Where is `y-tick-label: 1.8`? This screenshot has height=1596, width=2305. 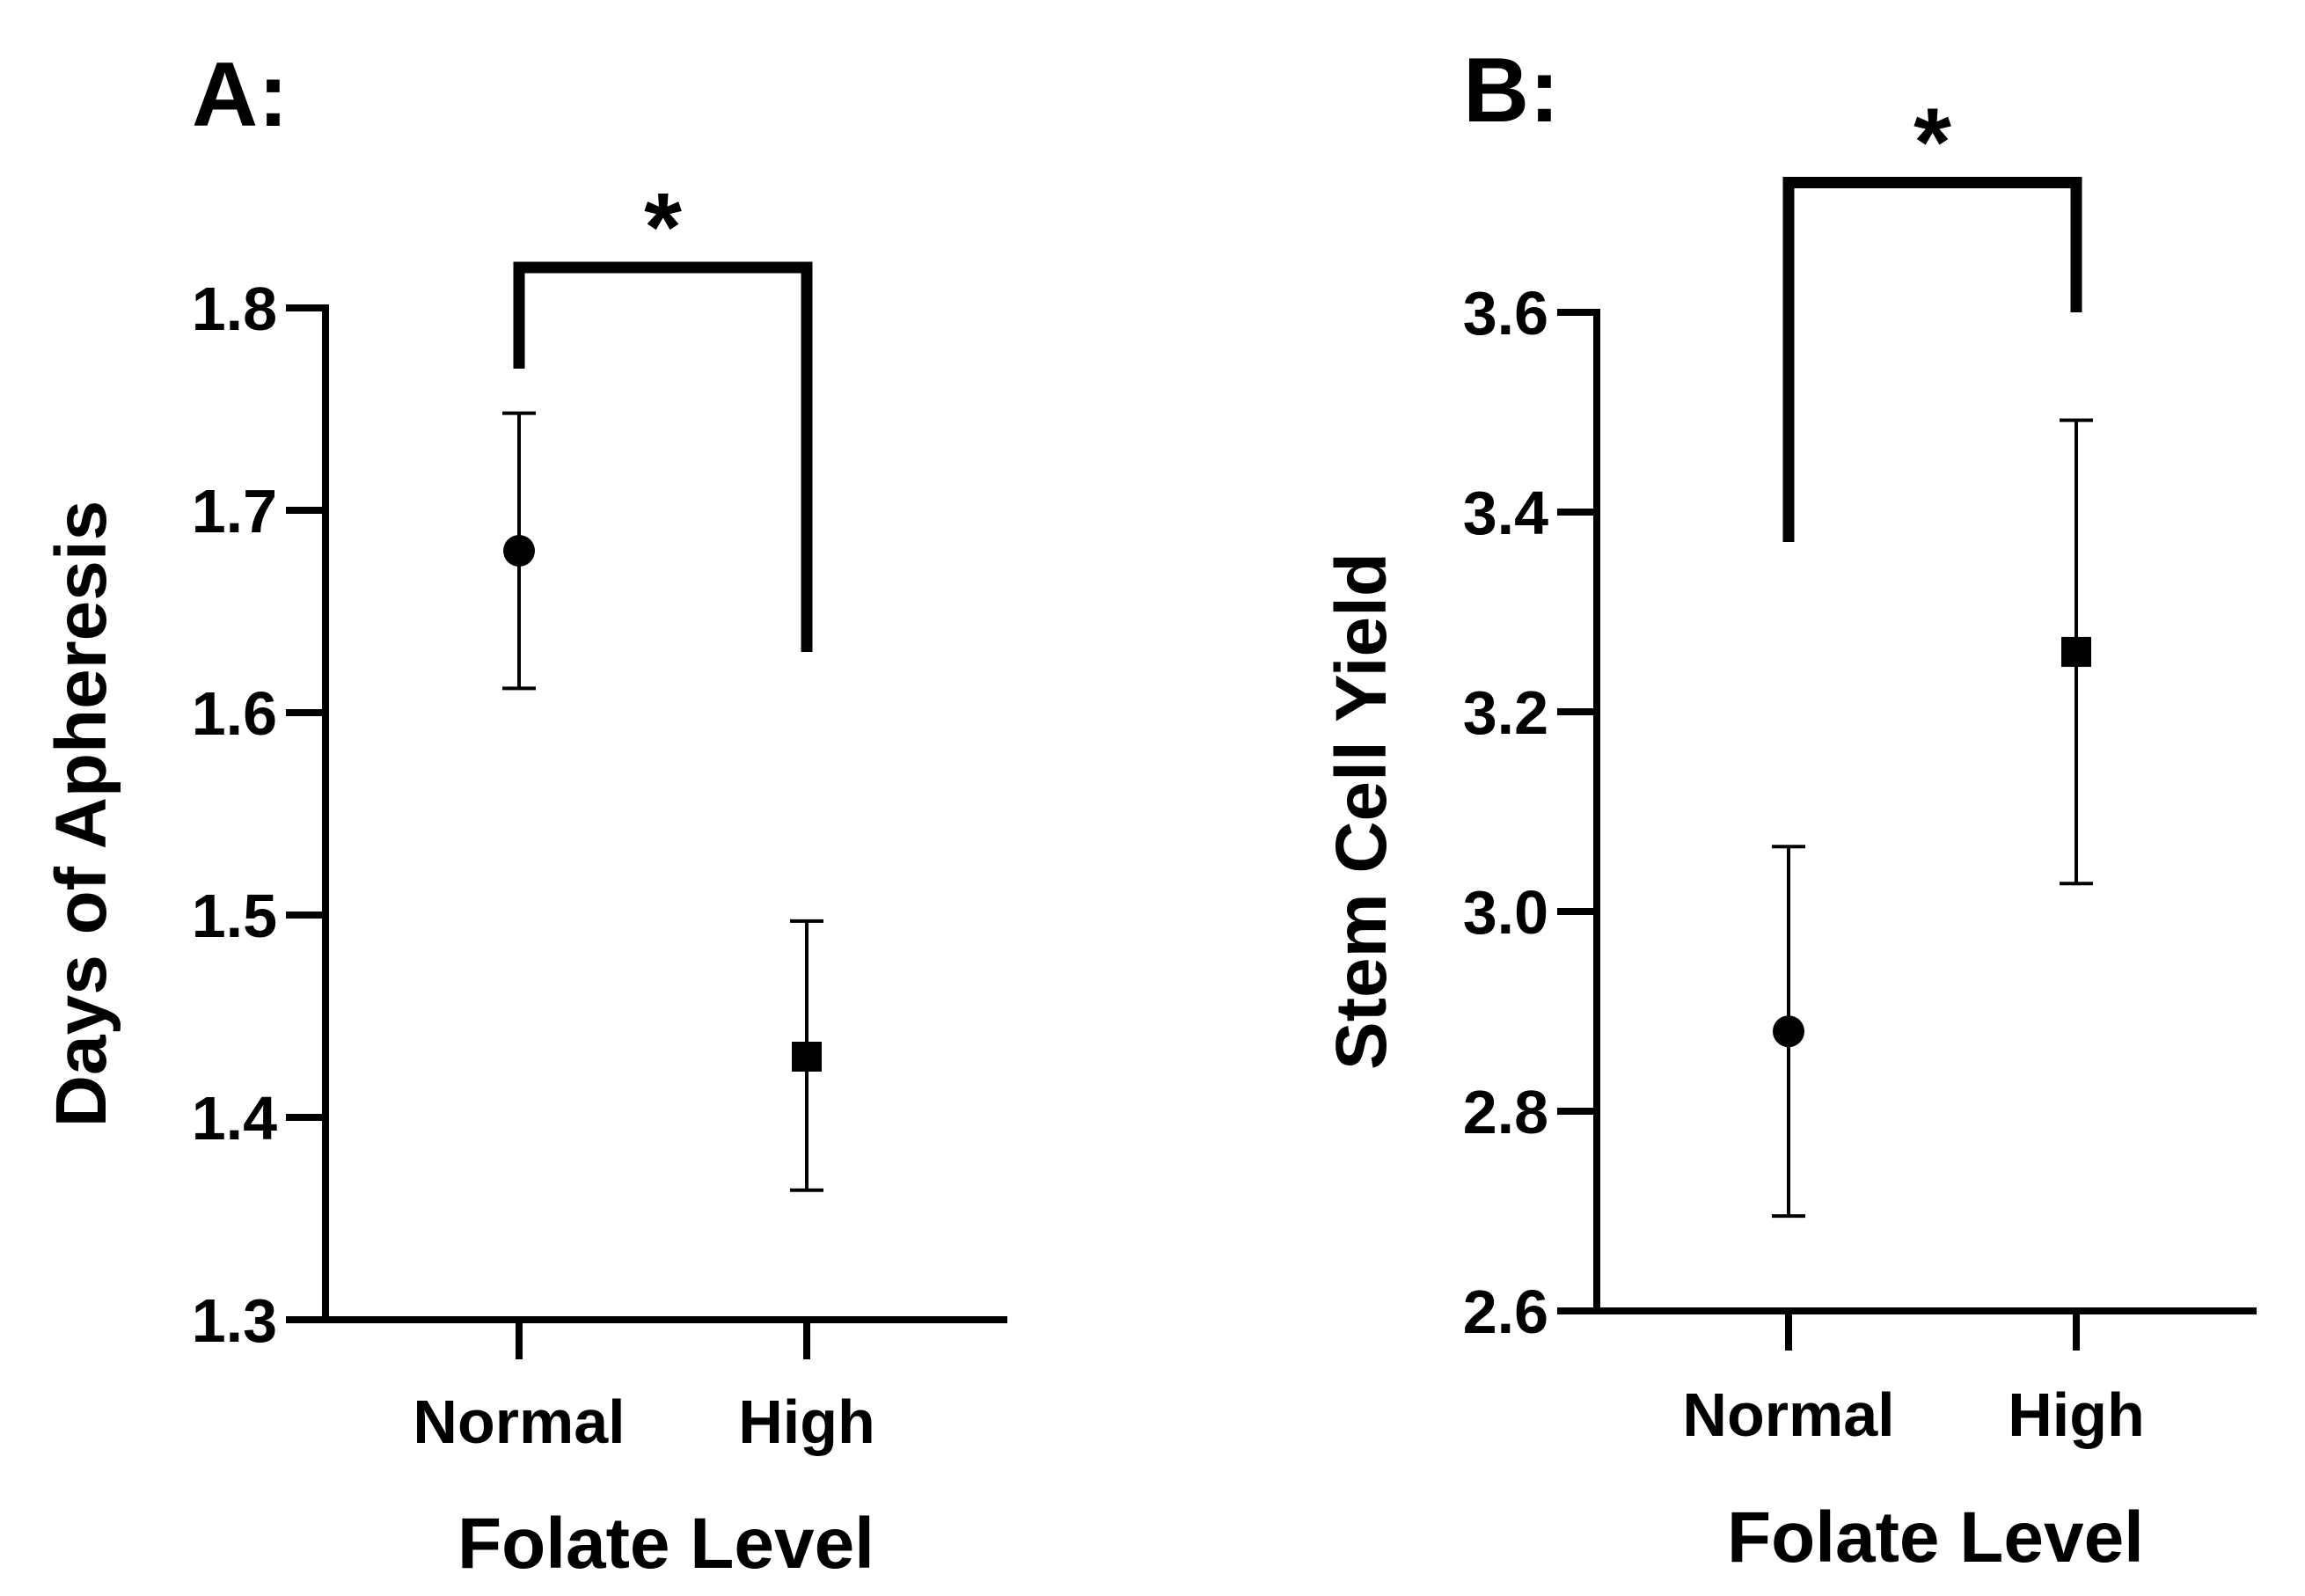 y-tick-label: 1.8 is located at coordinates (234, 309).